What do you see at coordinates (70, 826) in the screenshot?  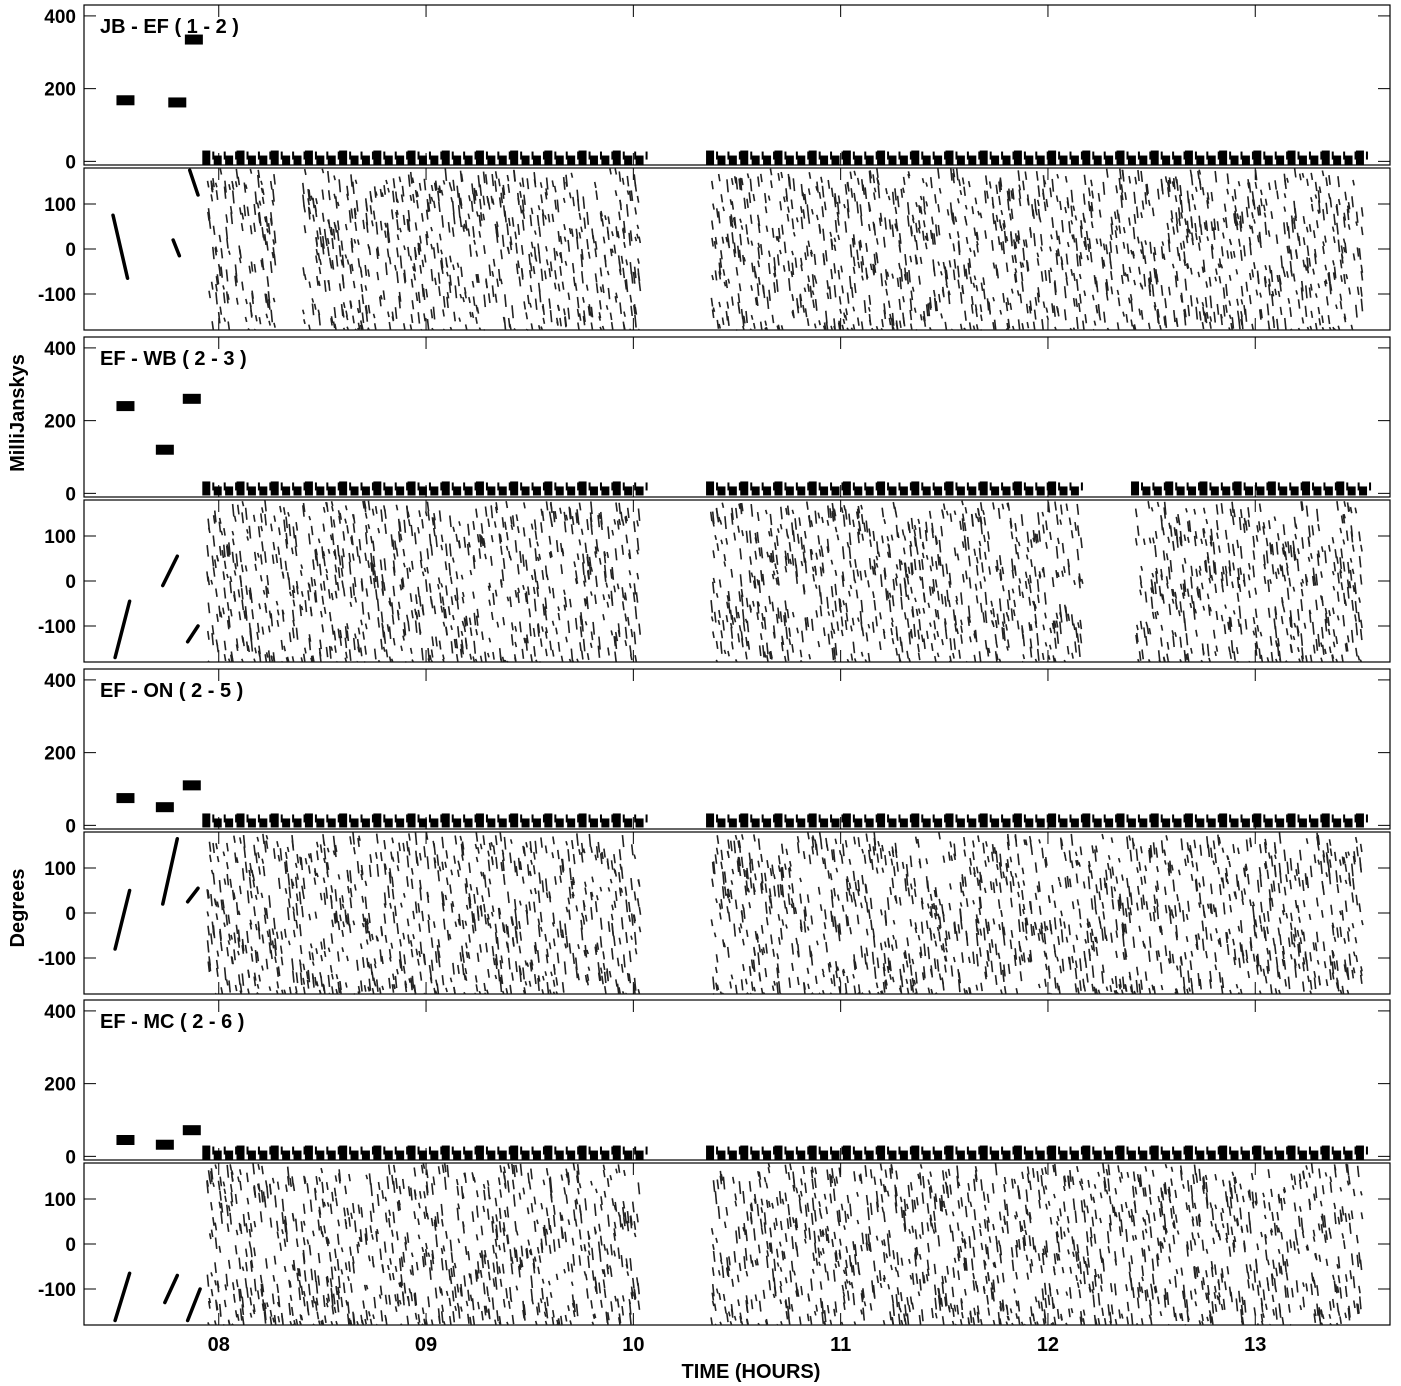 I see `amp-tick-label: 0` at bounding box center [70, 826].